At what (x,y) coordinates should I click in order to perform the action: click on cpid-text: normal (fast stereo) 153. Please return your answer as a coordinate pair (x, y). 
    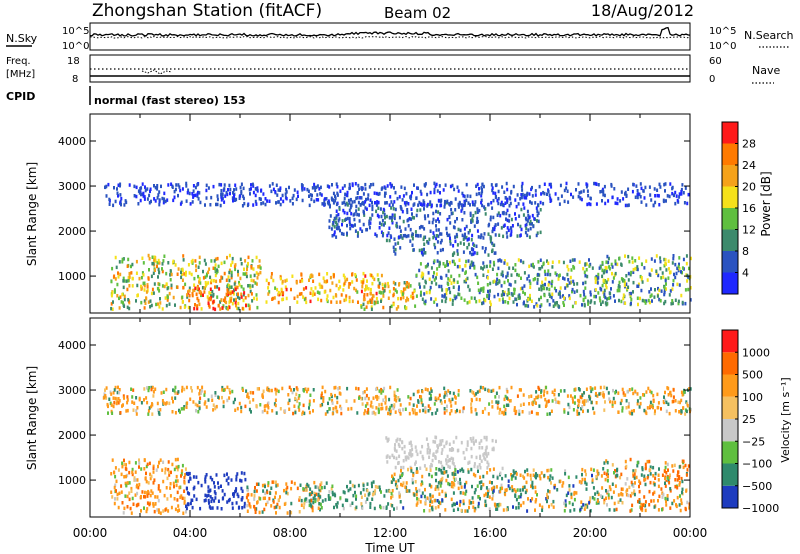
    Looking at the image, I should click on (170, 100).